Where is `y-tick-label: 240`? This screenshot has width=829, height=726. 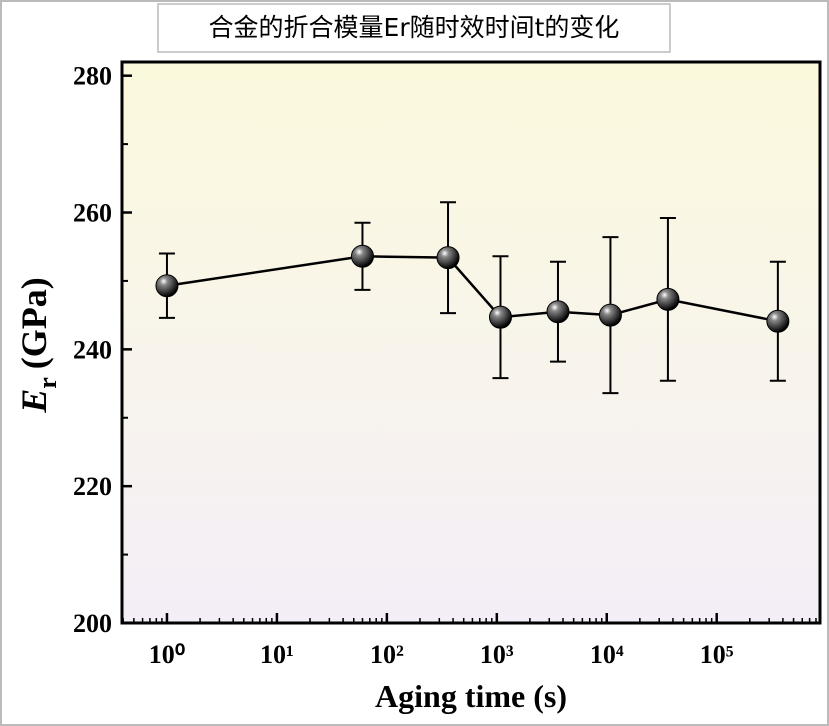 y-tick-label: 240 is located at coordinates (92, 349).